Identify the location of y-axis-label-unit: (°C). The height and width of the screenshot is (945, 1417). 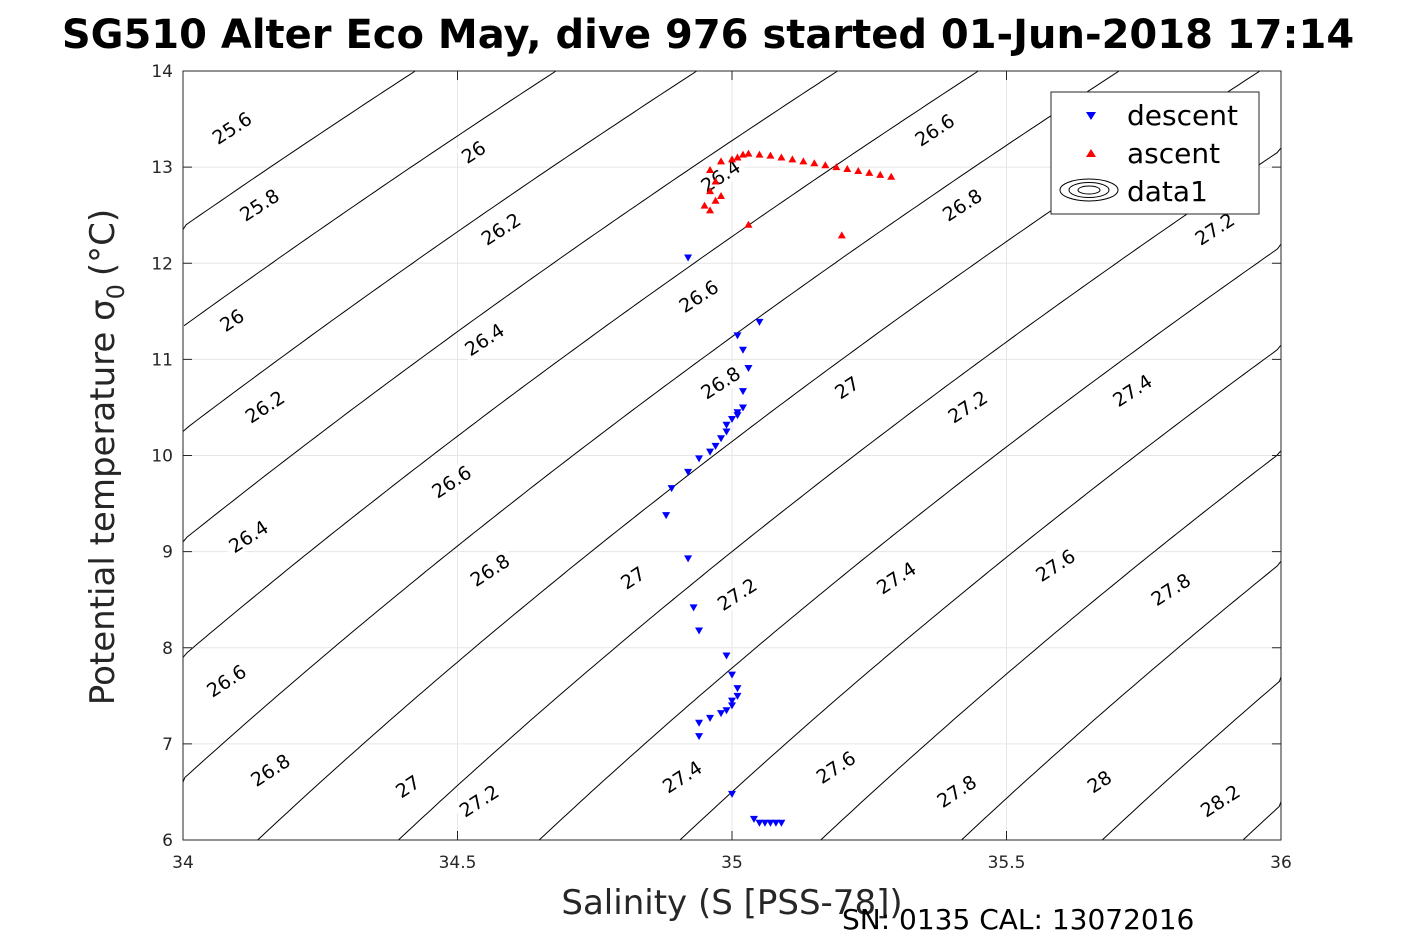
(103, 242).